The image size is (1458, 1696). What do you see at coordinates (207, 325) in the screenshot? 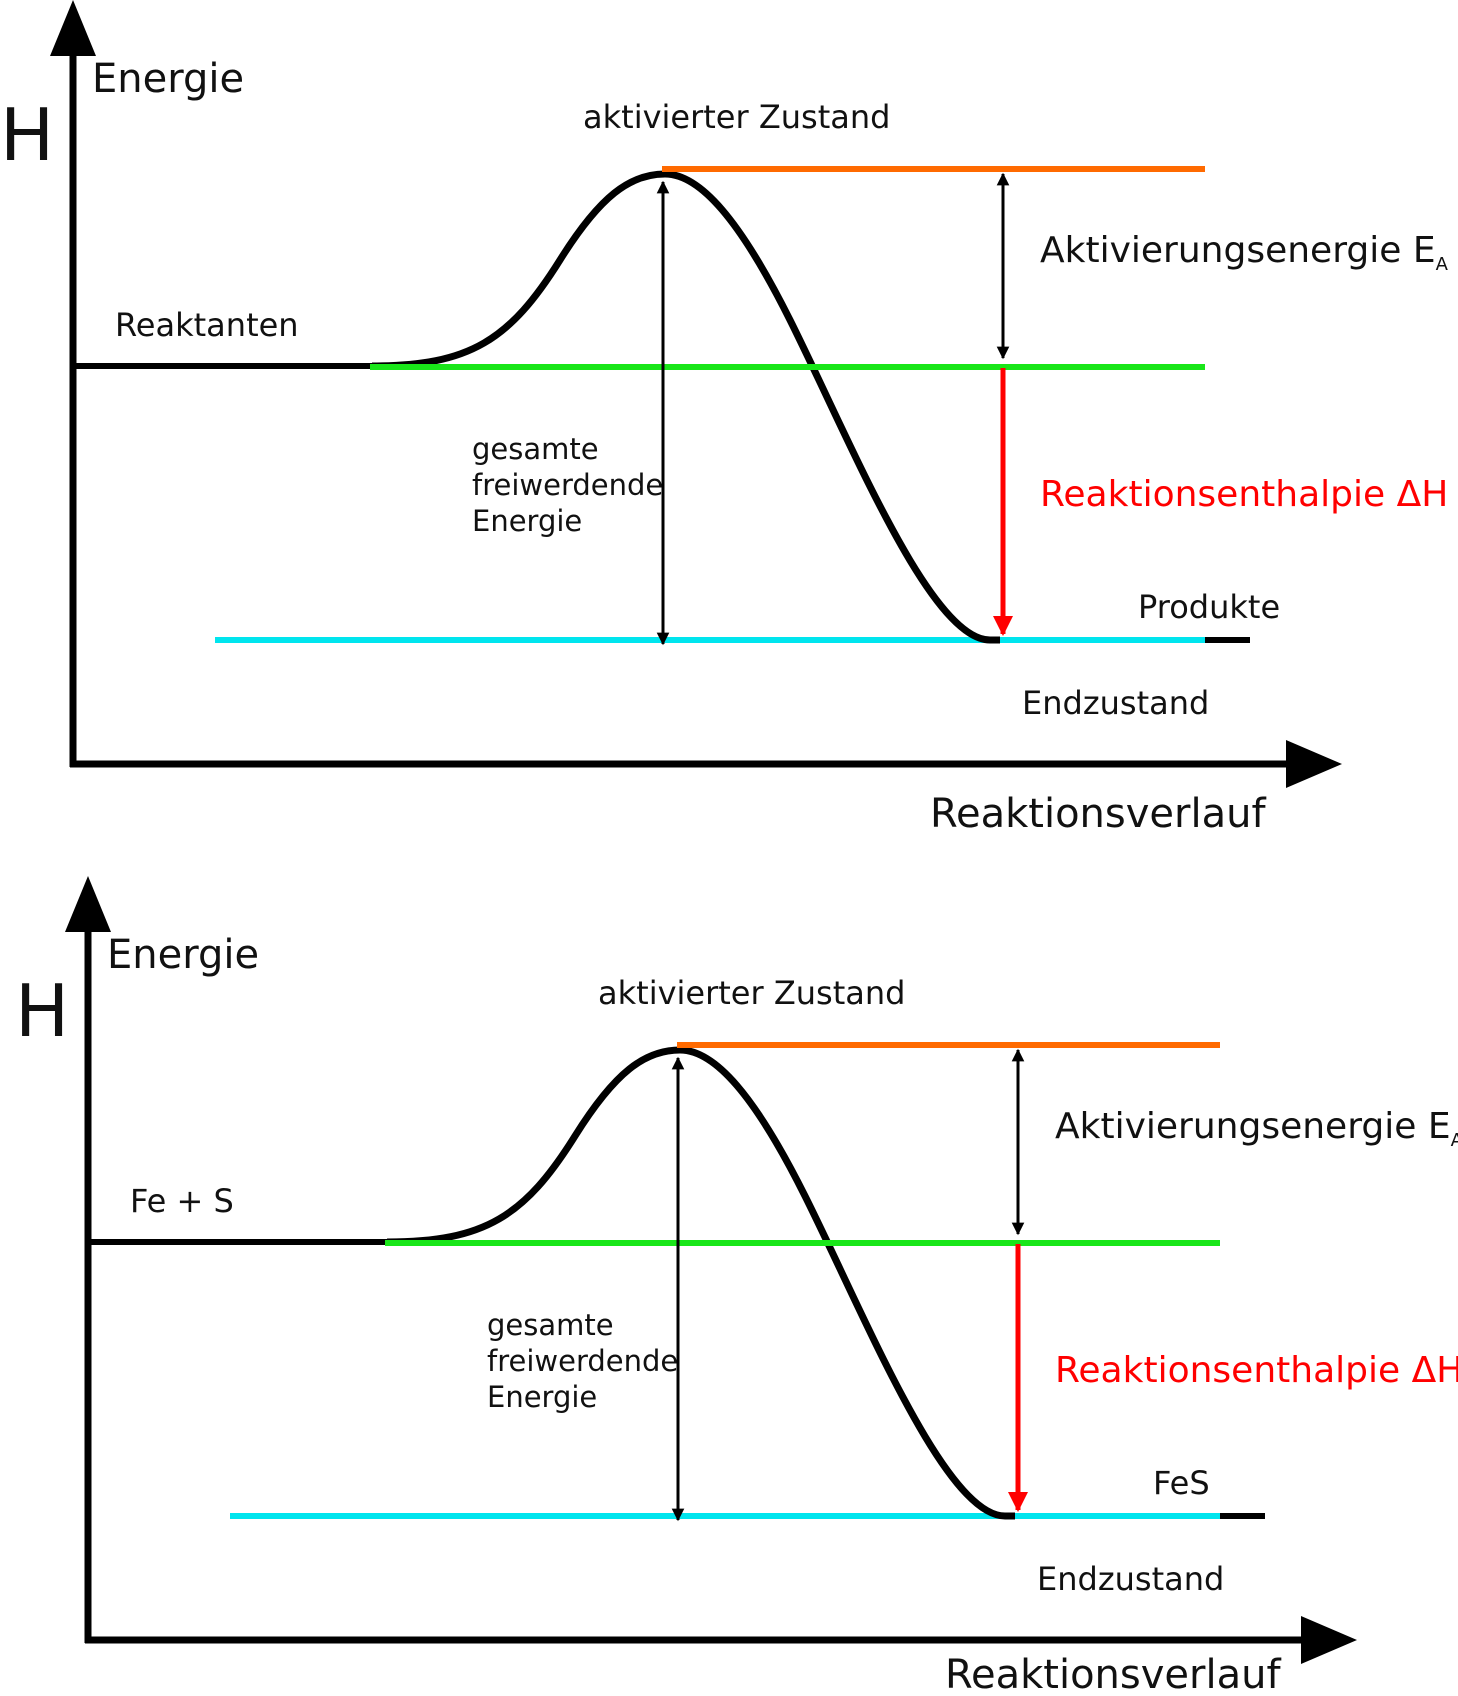
I see `reactant-label: Reaktanten` at bounding box center [207, 325].